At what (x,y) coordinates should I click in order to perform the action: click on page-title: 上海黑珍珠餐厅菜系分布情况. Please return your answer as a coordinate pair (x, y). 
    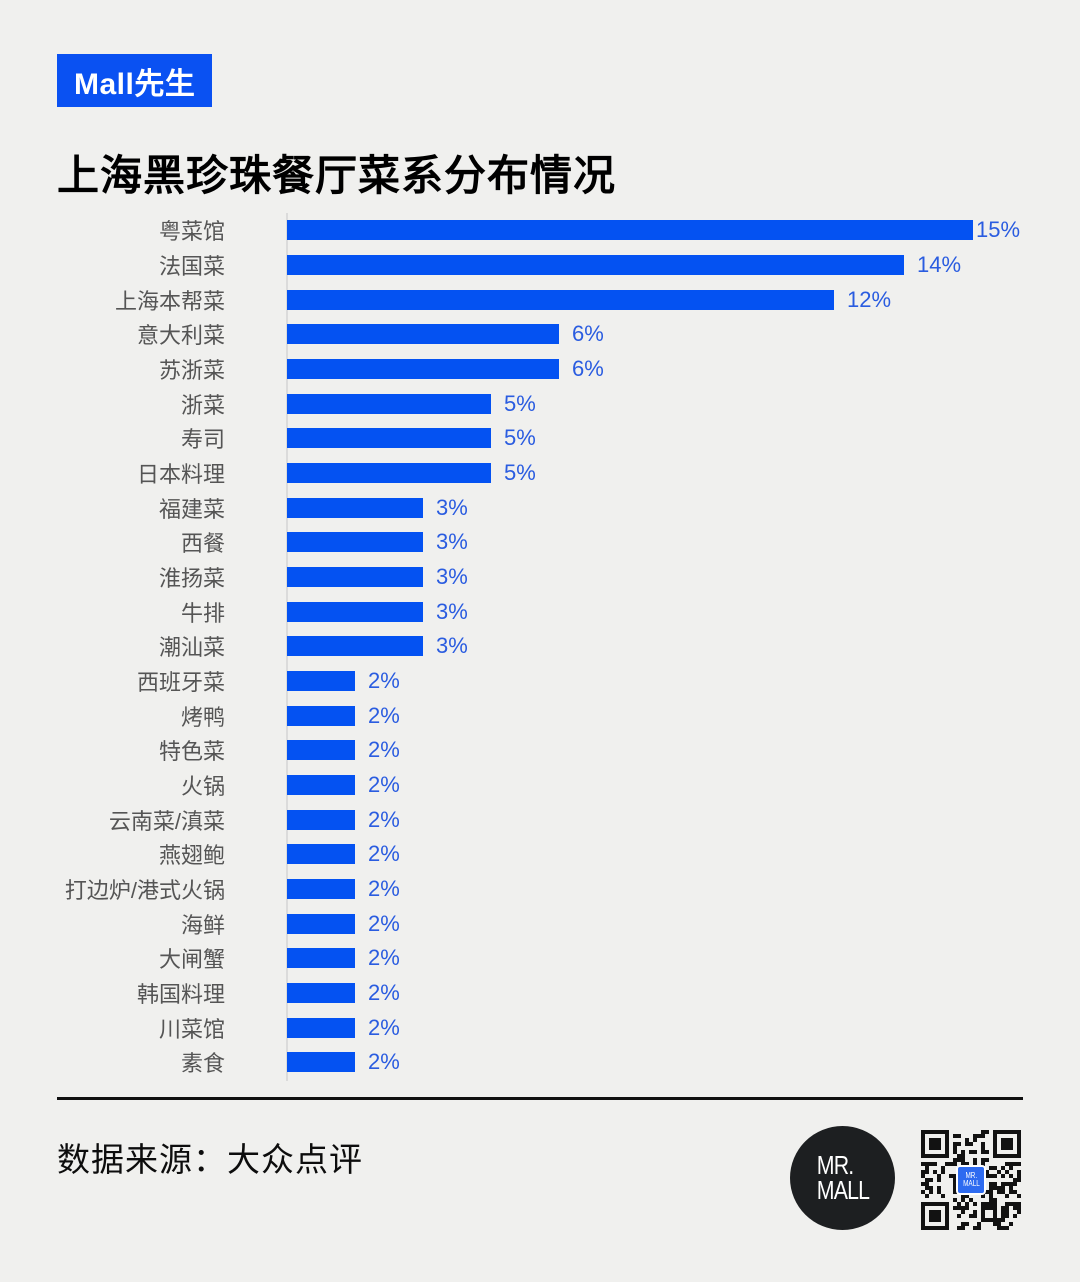
    Looking at the image, I should click on (337, 175).